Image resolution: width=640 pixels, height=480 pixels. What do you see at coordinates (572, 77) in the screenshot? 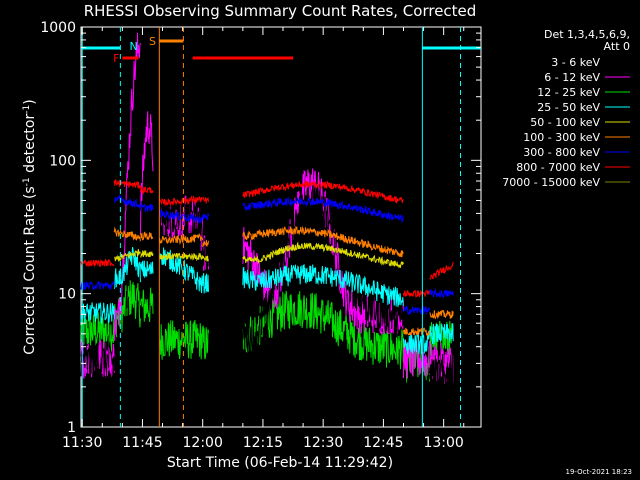
I see `legend-label: 6 - 12 keV` at bounding box center [572, 77].